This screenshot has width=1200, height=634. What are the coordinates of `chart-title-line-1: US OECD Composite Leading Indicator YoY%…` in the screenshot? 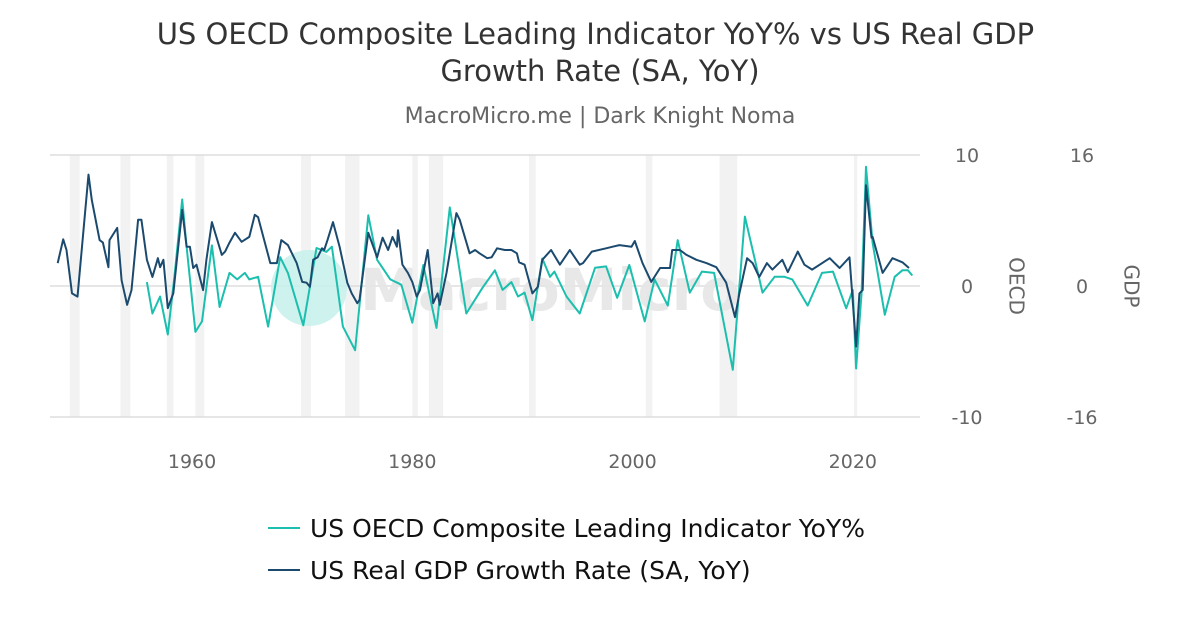 It's located at (595, 34).